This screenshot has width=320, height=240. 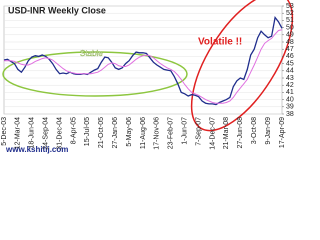 What do you see at coordinates (220, 42) in the screenshot?
I see `annotation: Volatile !!` at bounding box center [220, 42].